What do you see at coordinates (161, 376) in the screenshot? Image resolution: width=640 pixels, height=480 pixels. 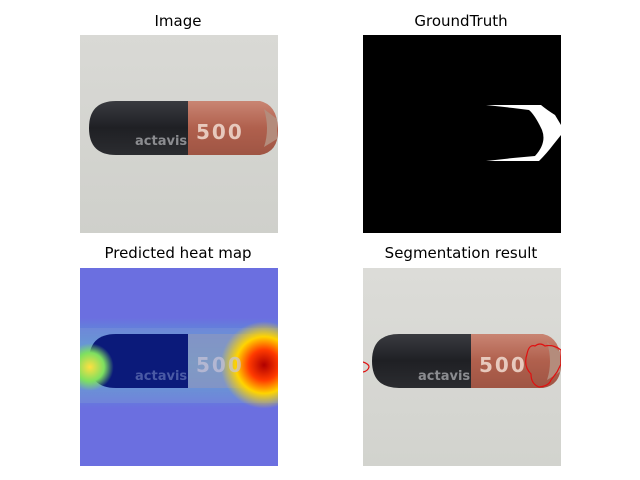 I see `heat-map-brand: actavis` at bounding box center [161, 376].